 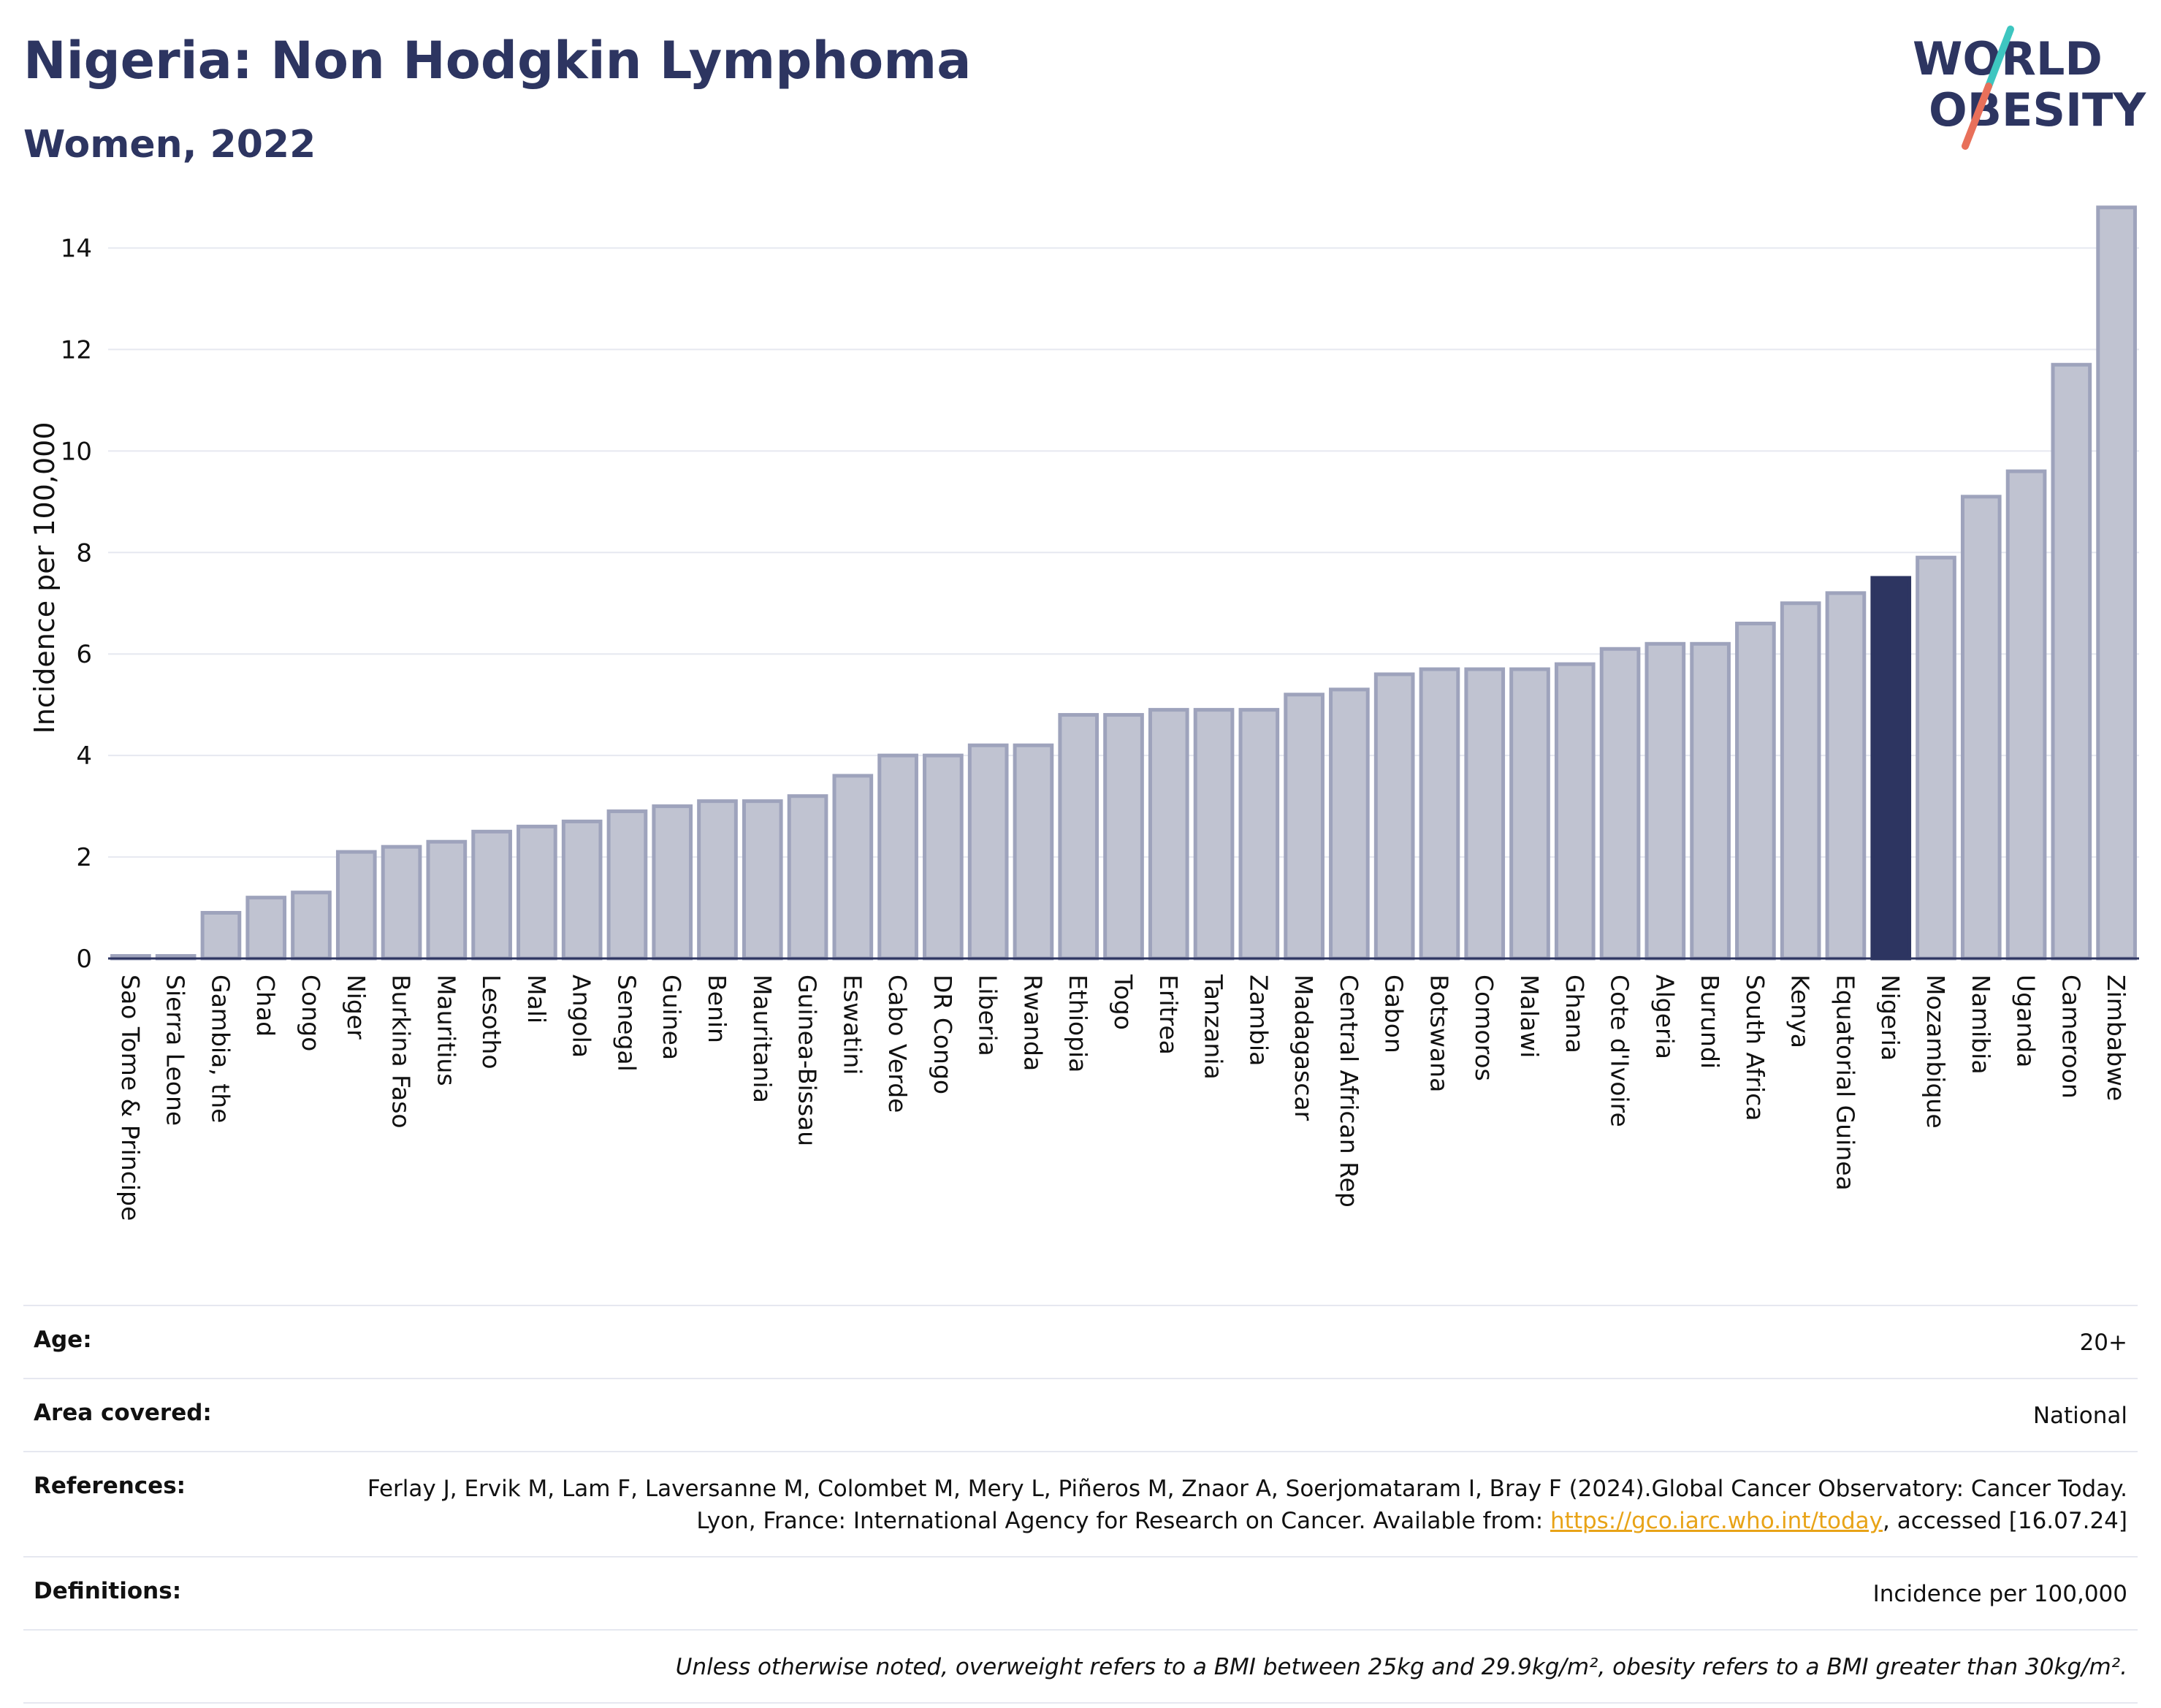 I want to click on x-tick-label: Guinea, so click(x=672, y=1017).